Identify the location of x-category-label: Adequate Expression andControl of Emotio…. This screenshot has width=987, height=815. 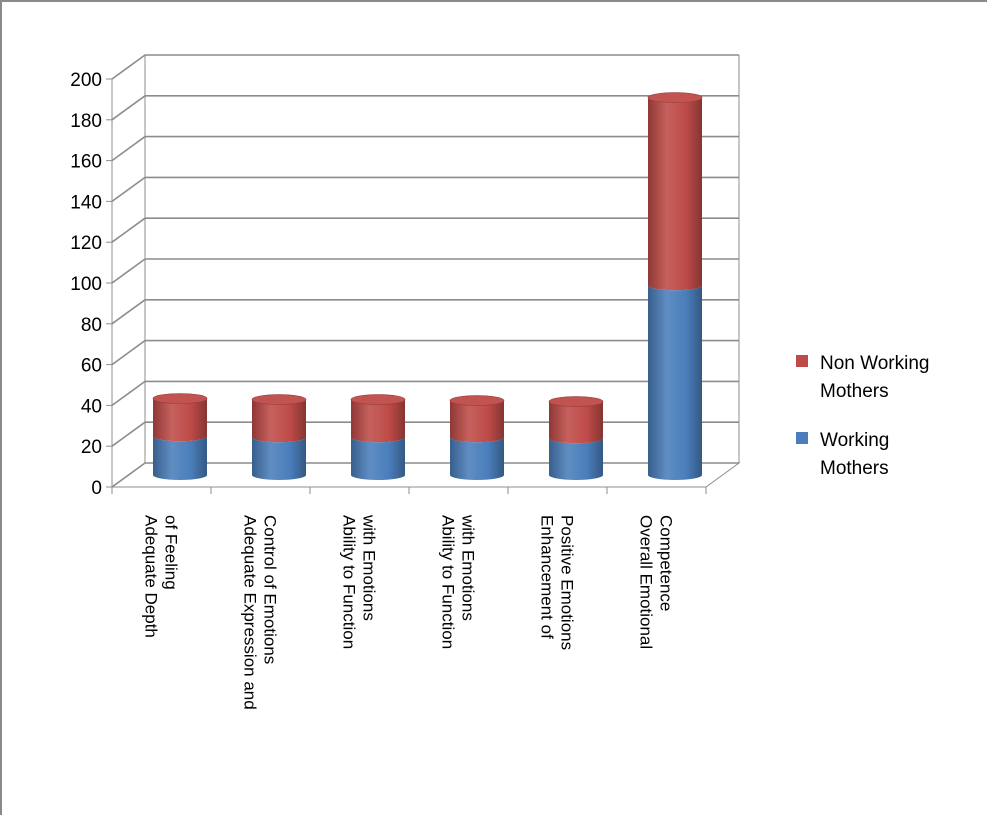
(260, 612).